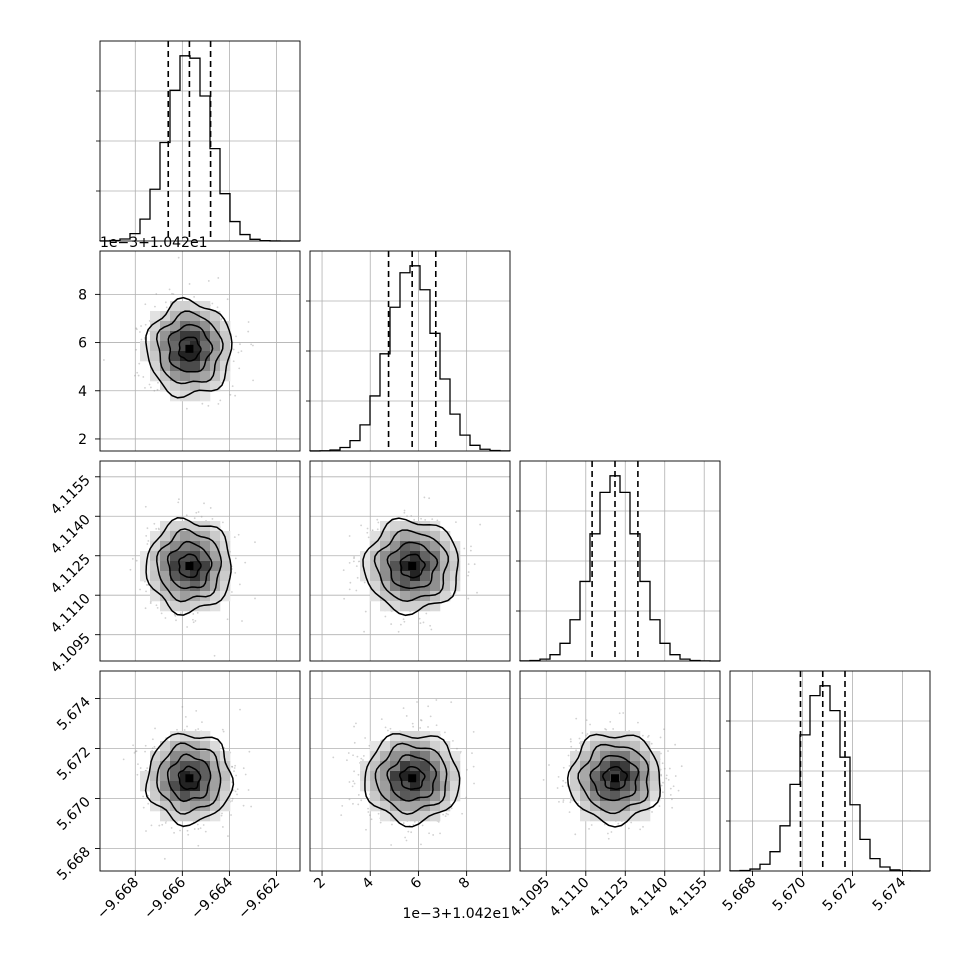 This screenshot has width=970, height=970. Describe the element at coordinates (82, 440) in the screenshot. I see `y-tick-label-p1: 2` at that location.